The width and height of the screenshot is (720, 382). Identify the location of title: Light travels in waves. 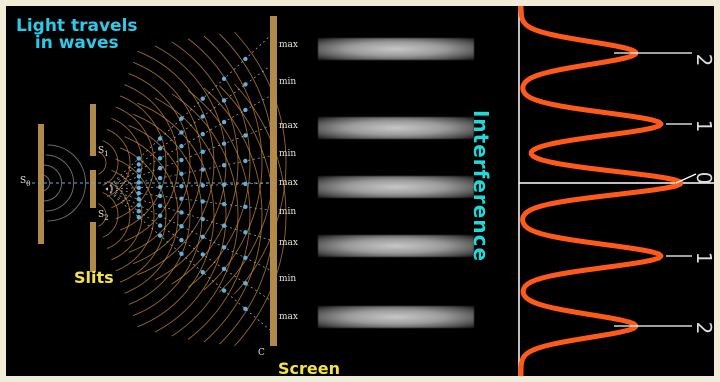
(77, 35).